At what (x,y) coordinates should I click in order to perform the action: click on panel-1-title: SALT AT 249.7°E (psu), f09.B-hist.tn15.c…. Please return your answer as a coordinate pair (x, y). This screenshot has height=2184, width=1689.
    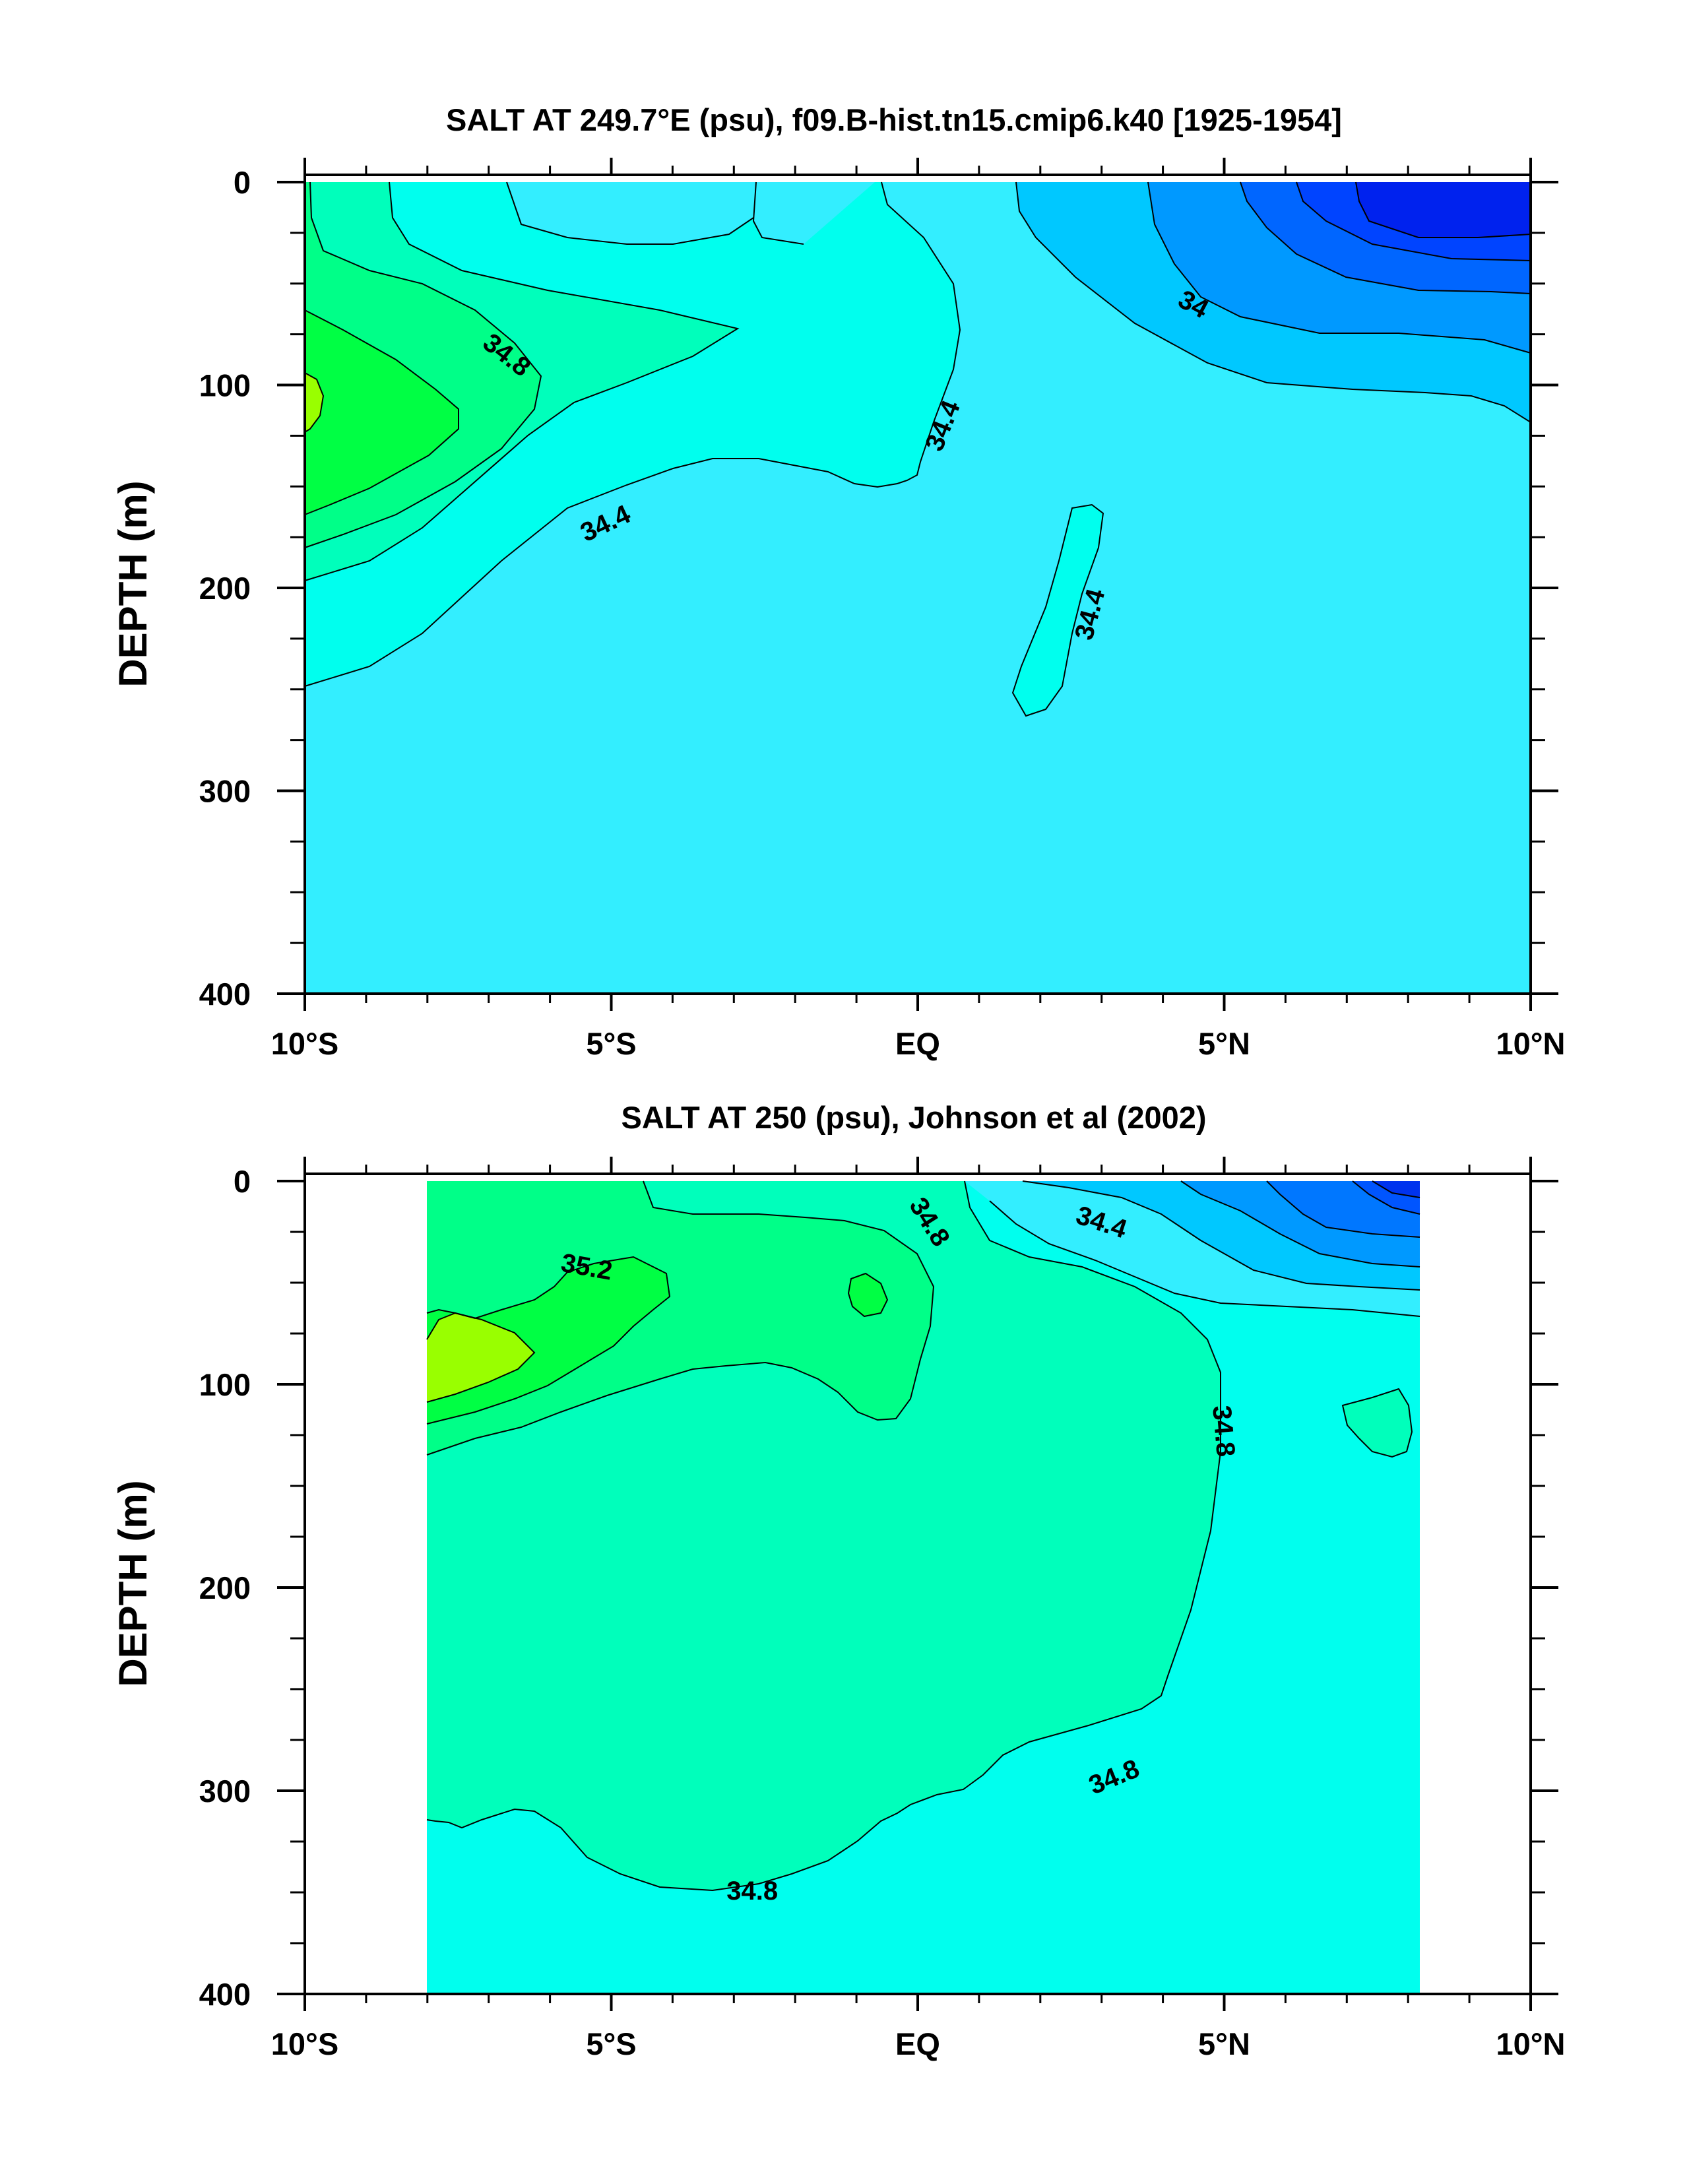
    Looking at the image, I should click on (894, 119).